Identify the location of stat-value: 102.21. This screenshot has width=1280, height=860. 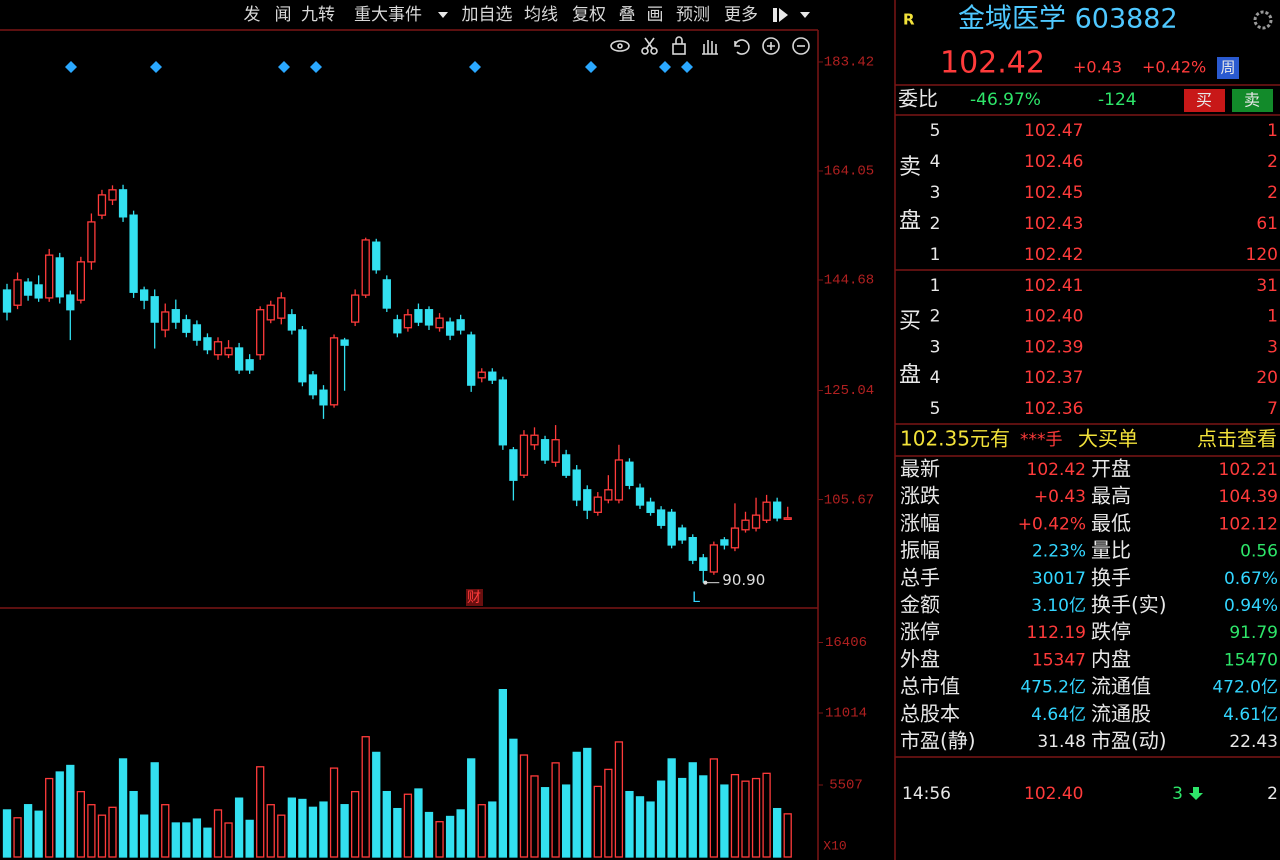
(1248, 470).